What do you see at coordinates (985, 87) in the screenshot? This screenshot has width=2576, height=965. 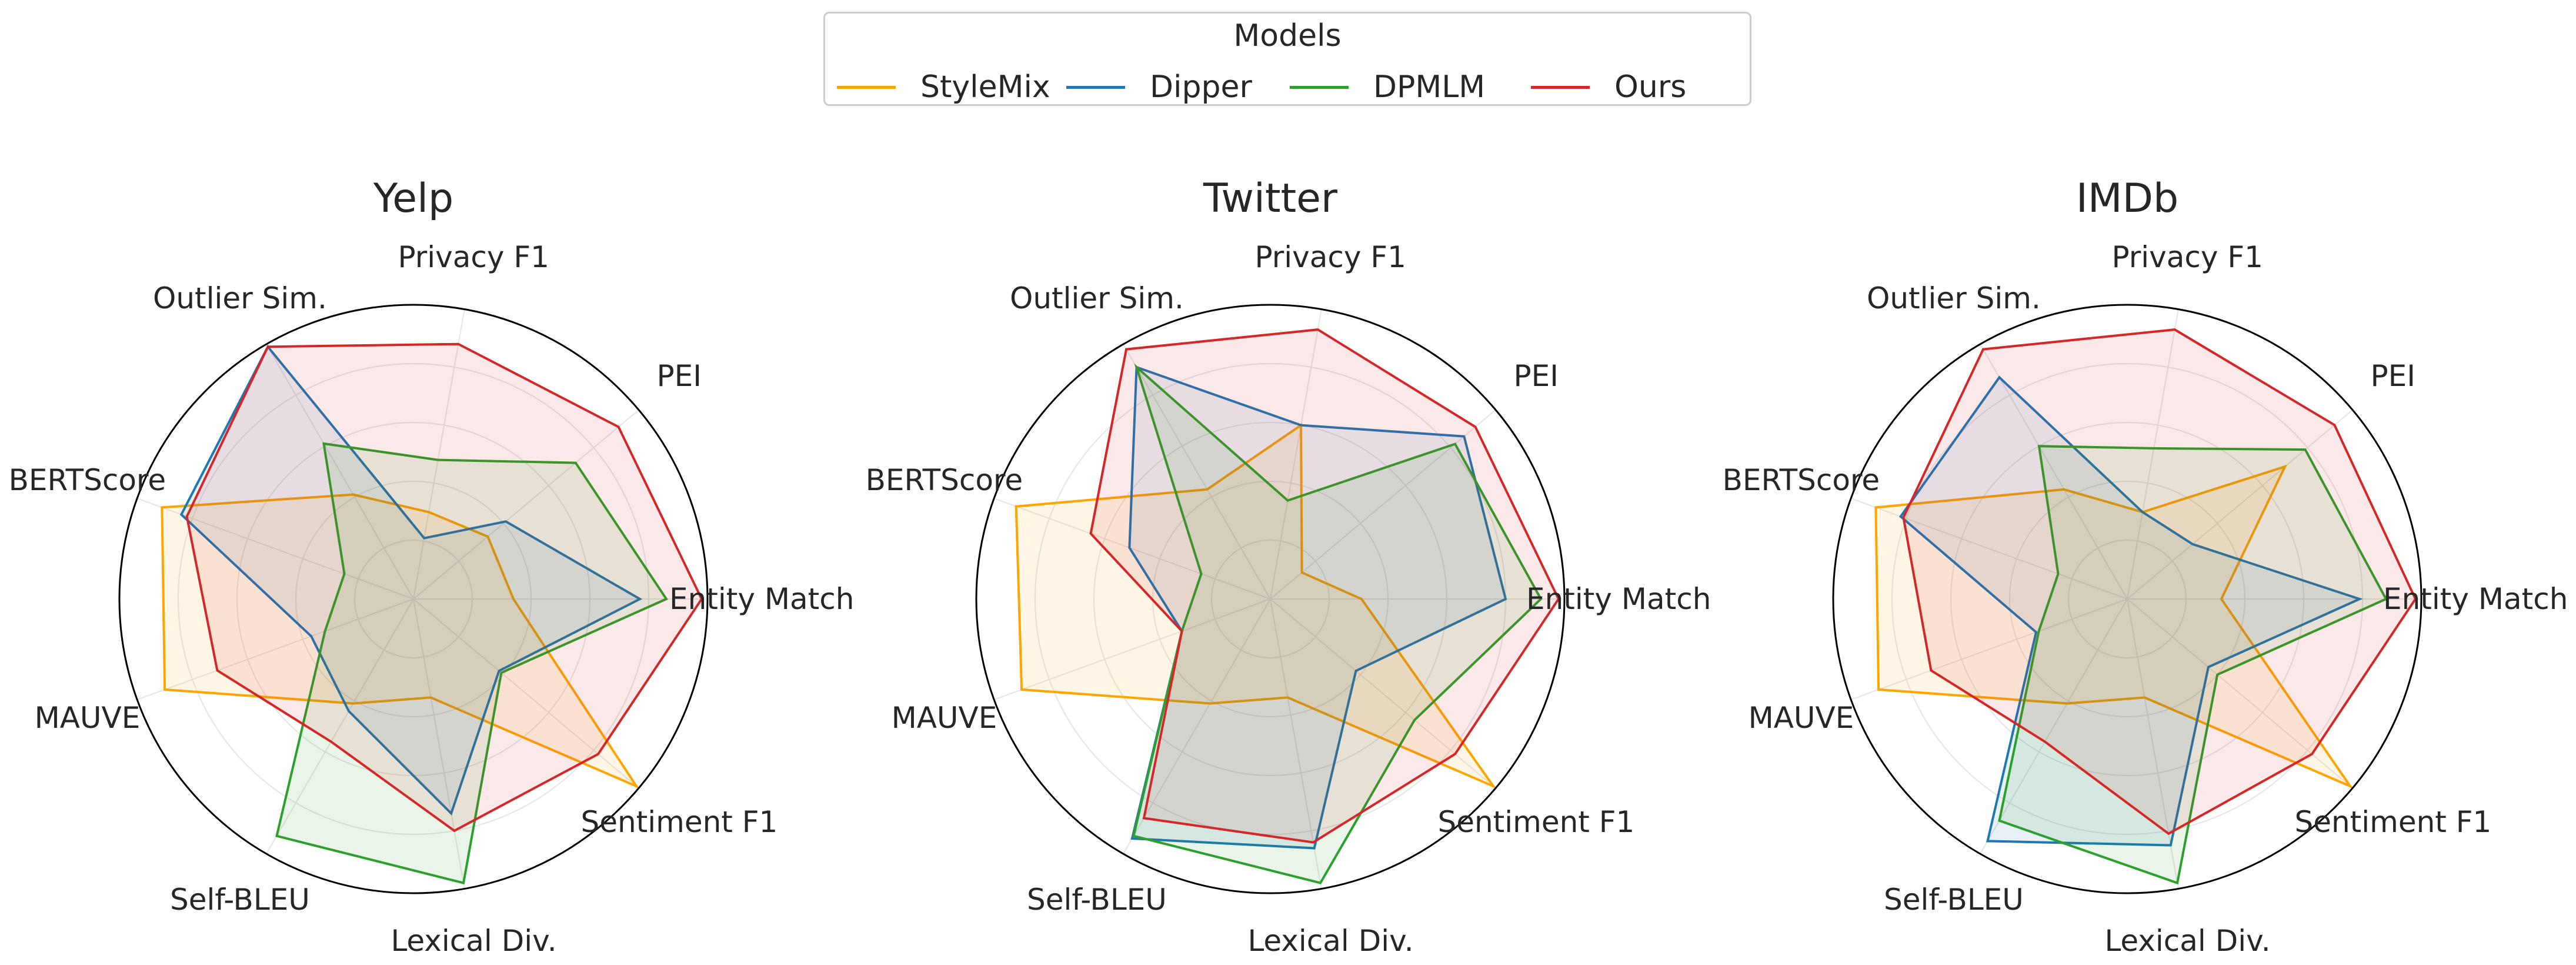 I see `legend-label: StyleMix` at bounding box center [985, 87].